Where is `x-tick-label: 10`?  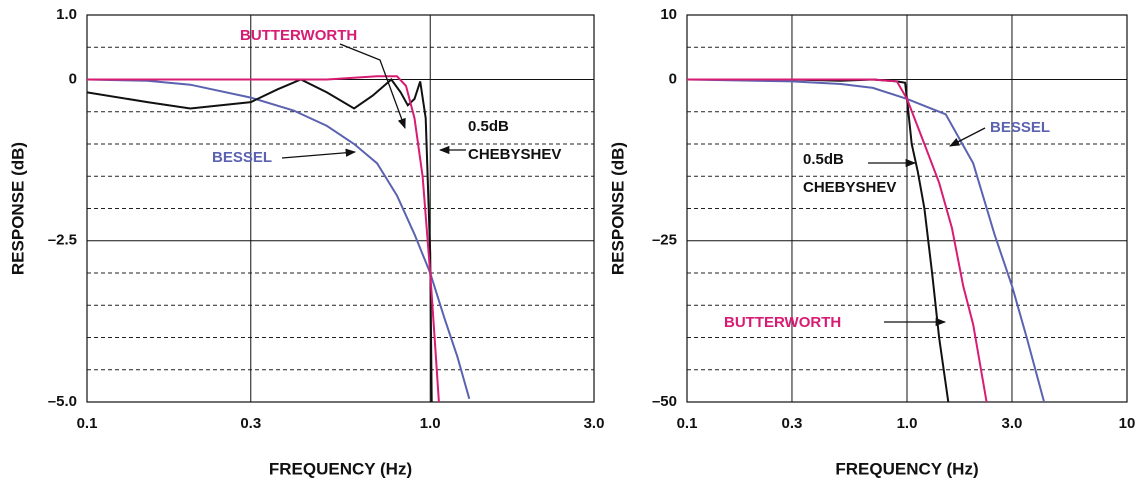
x-tick-label: 10 is located at coordinates (1127, 423).